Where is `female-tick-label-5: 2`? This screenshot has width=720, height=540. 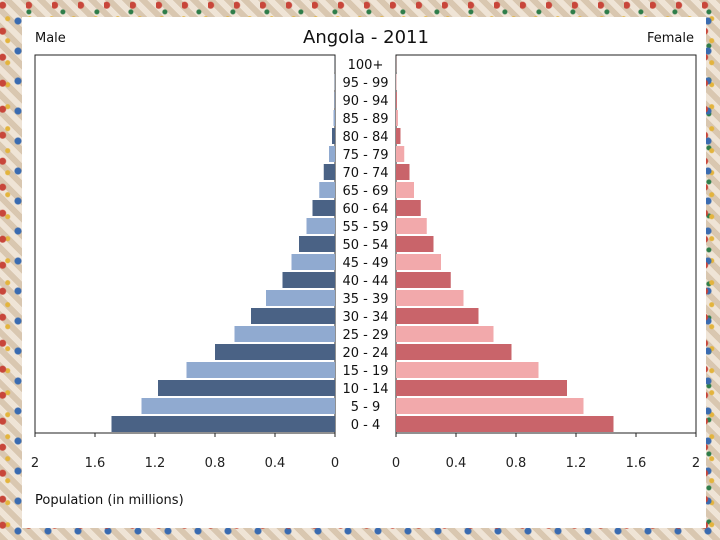 female-tick-label-5: 2 is located at coordinates (696, 463).